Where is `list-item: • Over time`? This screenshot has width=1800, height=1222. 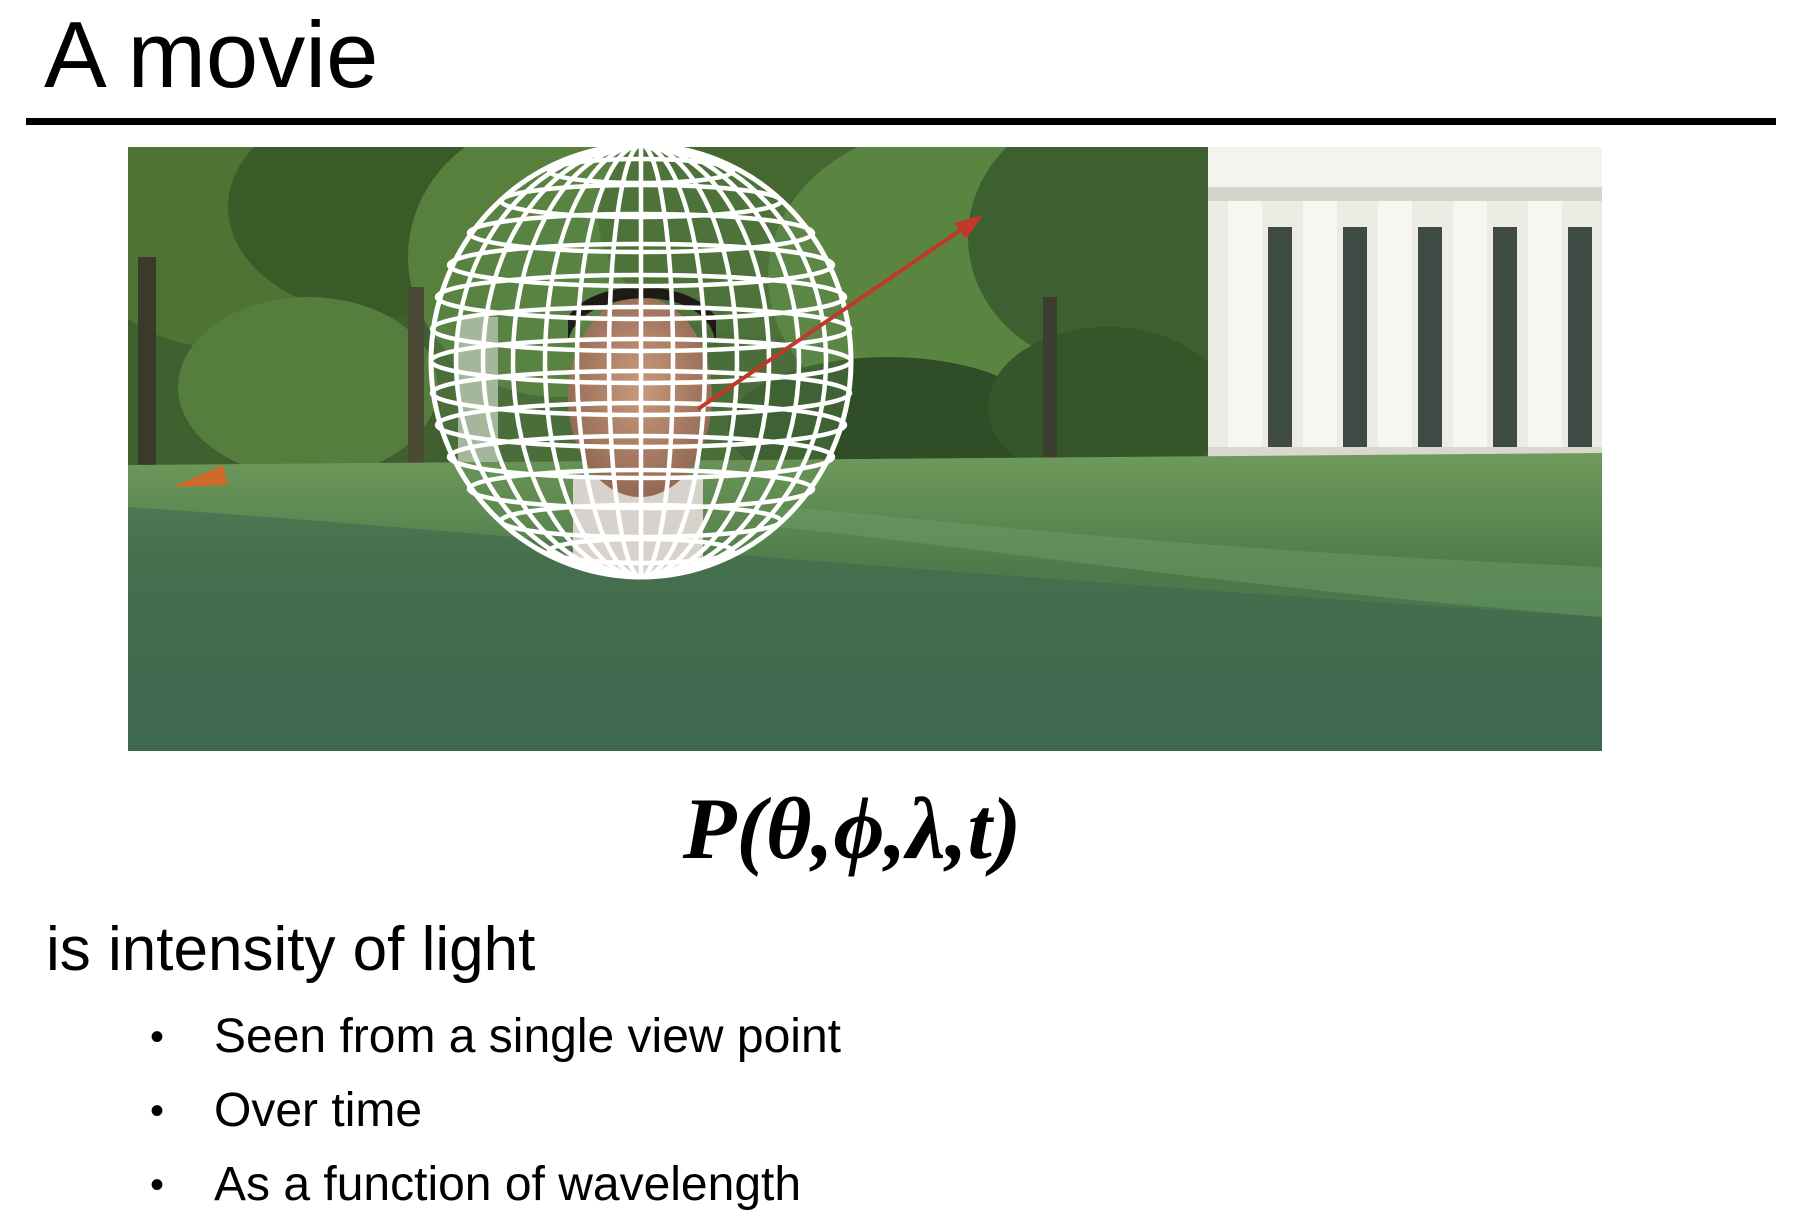 list-item: • Over time is located at coordinates (493, 1111).